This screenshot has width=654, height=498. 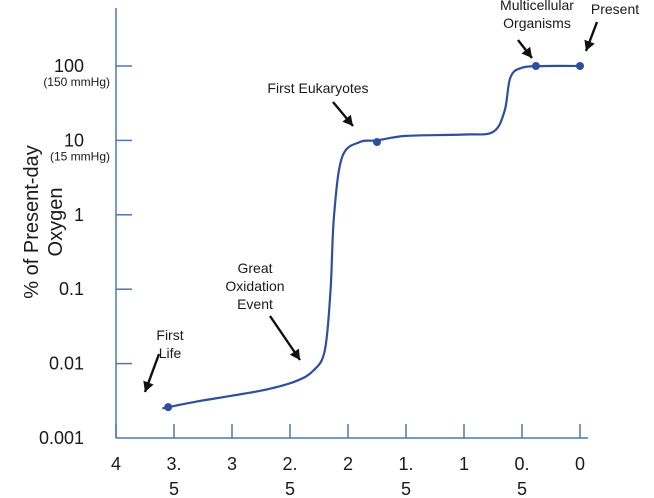 What do you see at coordinates (255, 304) in the screenshot?
I see `annotation-label: Event` at bounding box center [255, 304].